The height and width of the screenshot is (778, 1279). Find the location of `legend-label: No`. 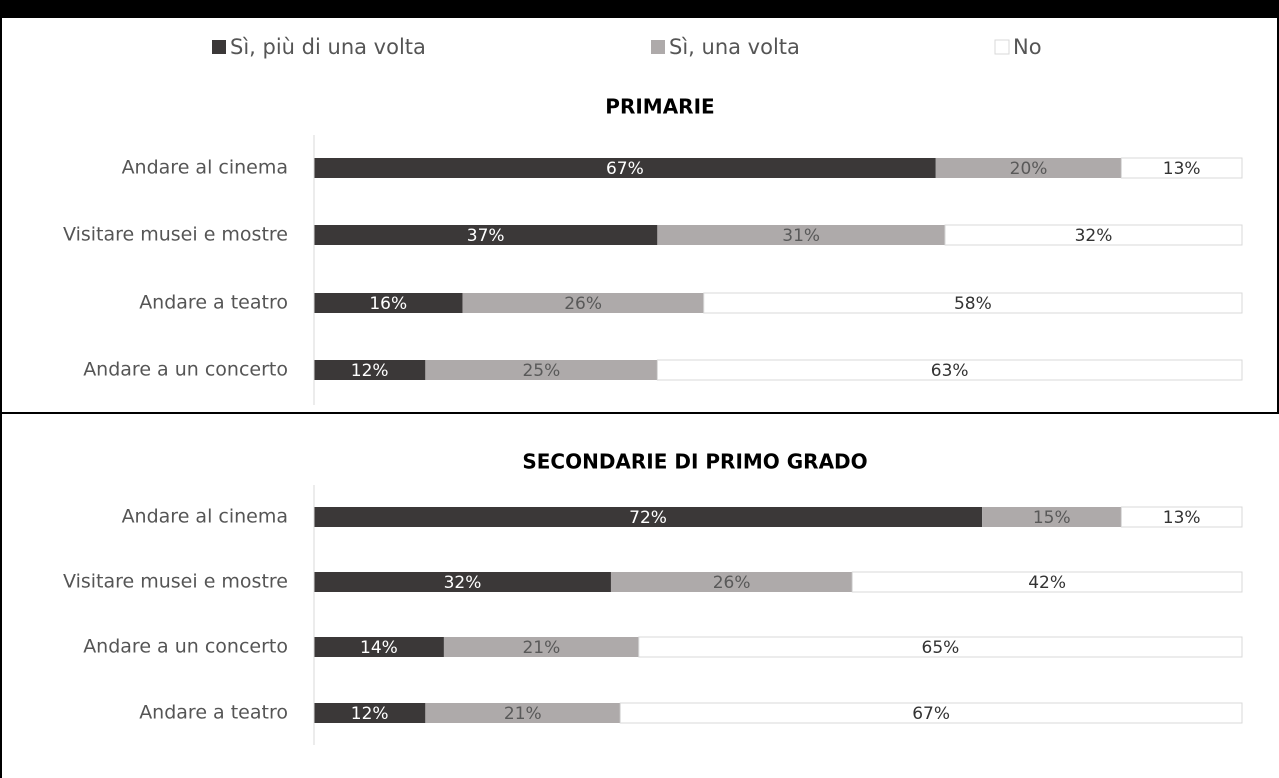

legend-label: No is located at coordinates (1027, 47).